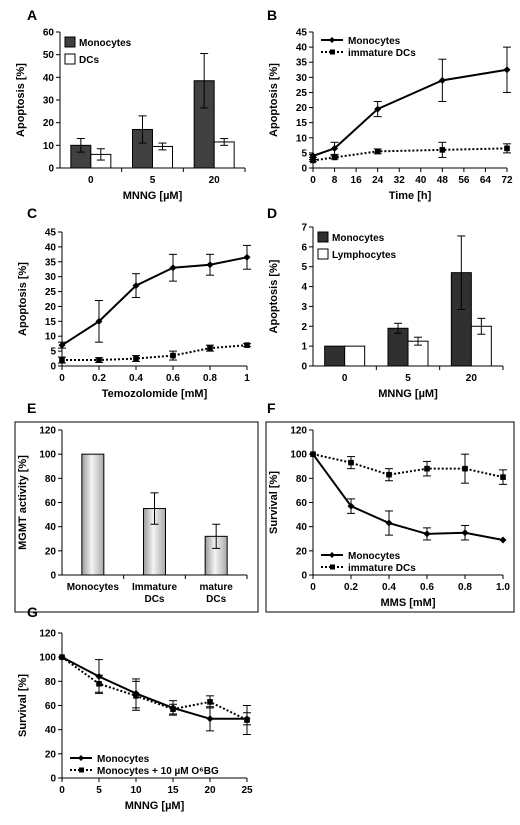 The height and width of the screenshot is (825, 520). What do you see at coordinates (47, 634) in the screenshot?
I see `y-tick-label: 120` at bounding box center [47, 634].